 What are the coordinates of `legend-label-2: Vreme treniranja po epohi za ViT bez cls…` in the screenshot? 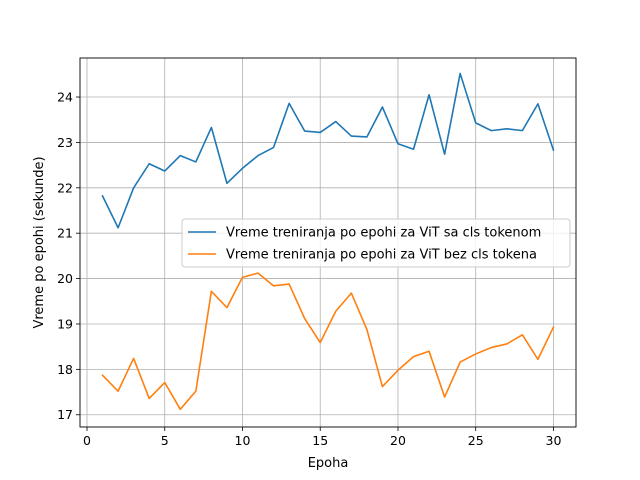 It's located at (381, 255).